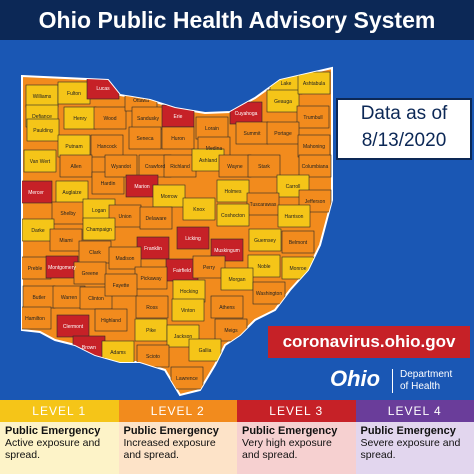 The height and width of the screenshot is (474, 474). I want to click on county-label: Morrow, so click(169, 197).